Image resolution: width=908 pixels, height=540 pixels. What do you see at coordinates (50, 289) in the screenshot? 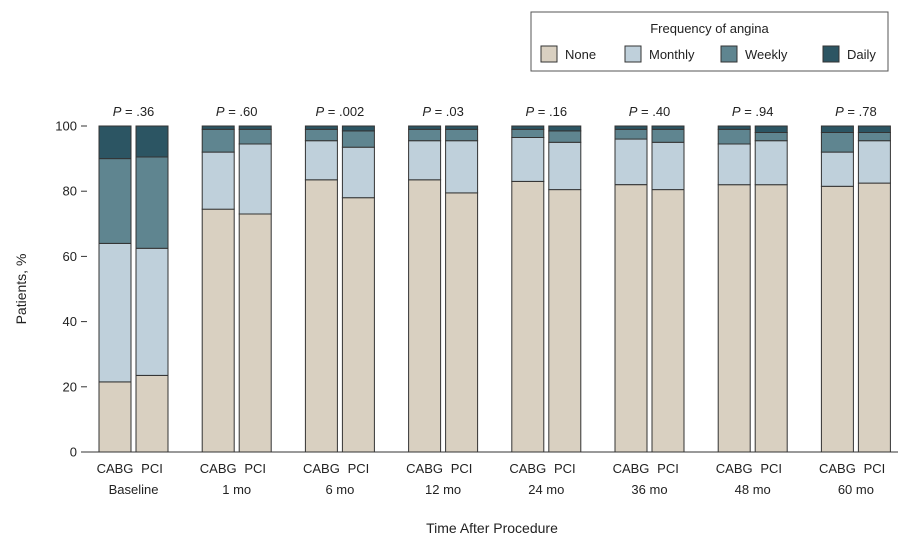
I see `y-axis: Patients, % 0 20 40 60 80 100` at bounding box center [50, 289].